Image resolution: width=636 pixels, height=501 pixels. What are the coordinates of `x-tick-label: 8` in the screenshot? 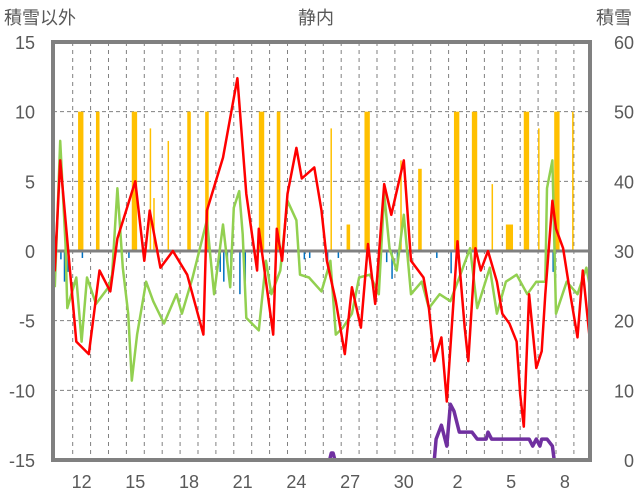 It's located at (565, 482).